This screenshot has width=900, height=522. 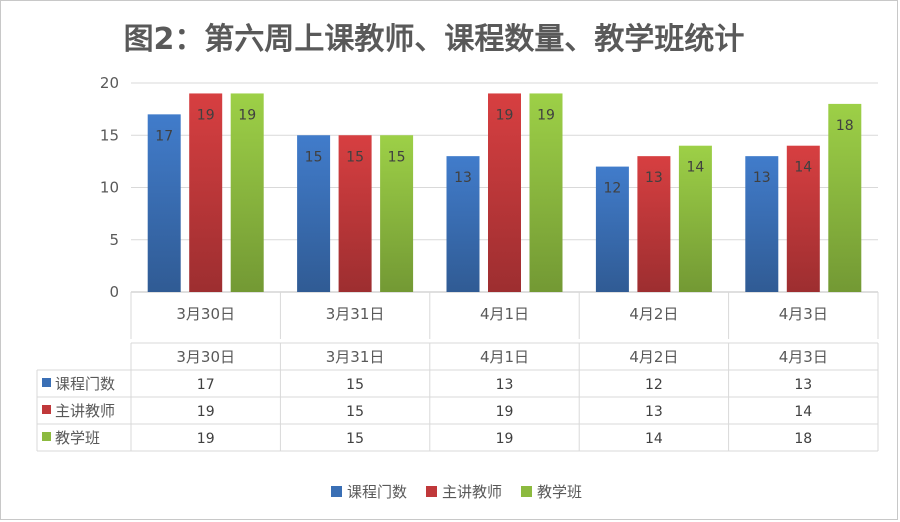 What do you see at coordinates (653, 314) in the screenshot?
I see `x-tick-label: 4月2日` at bounding box center [653, 314].